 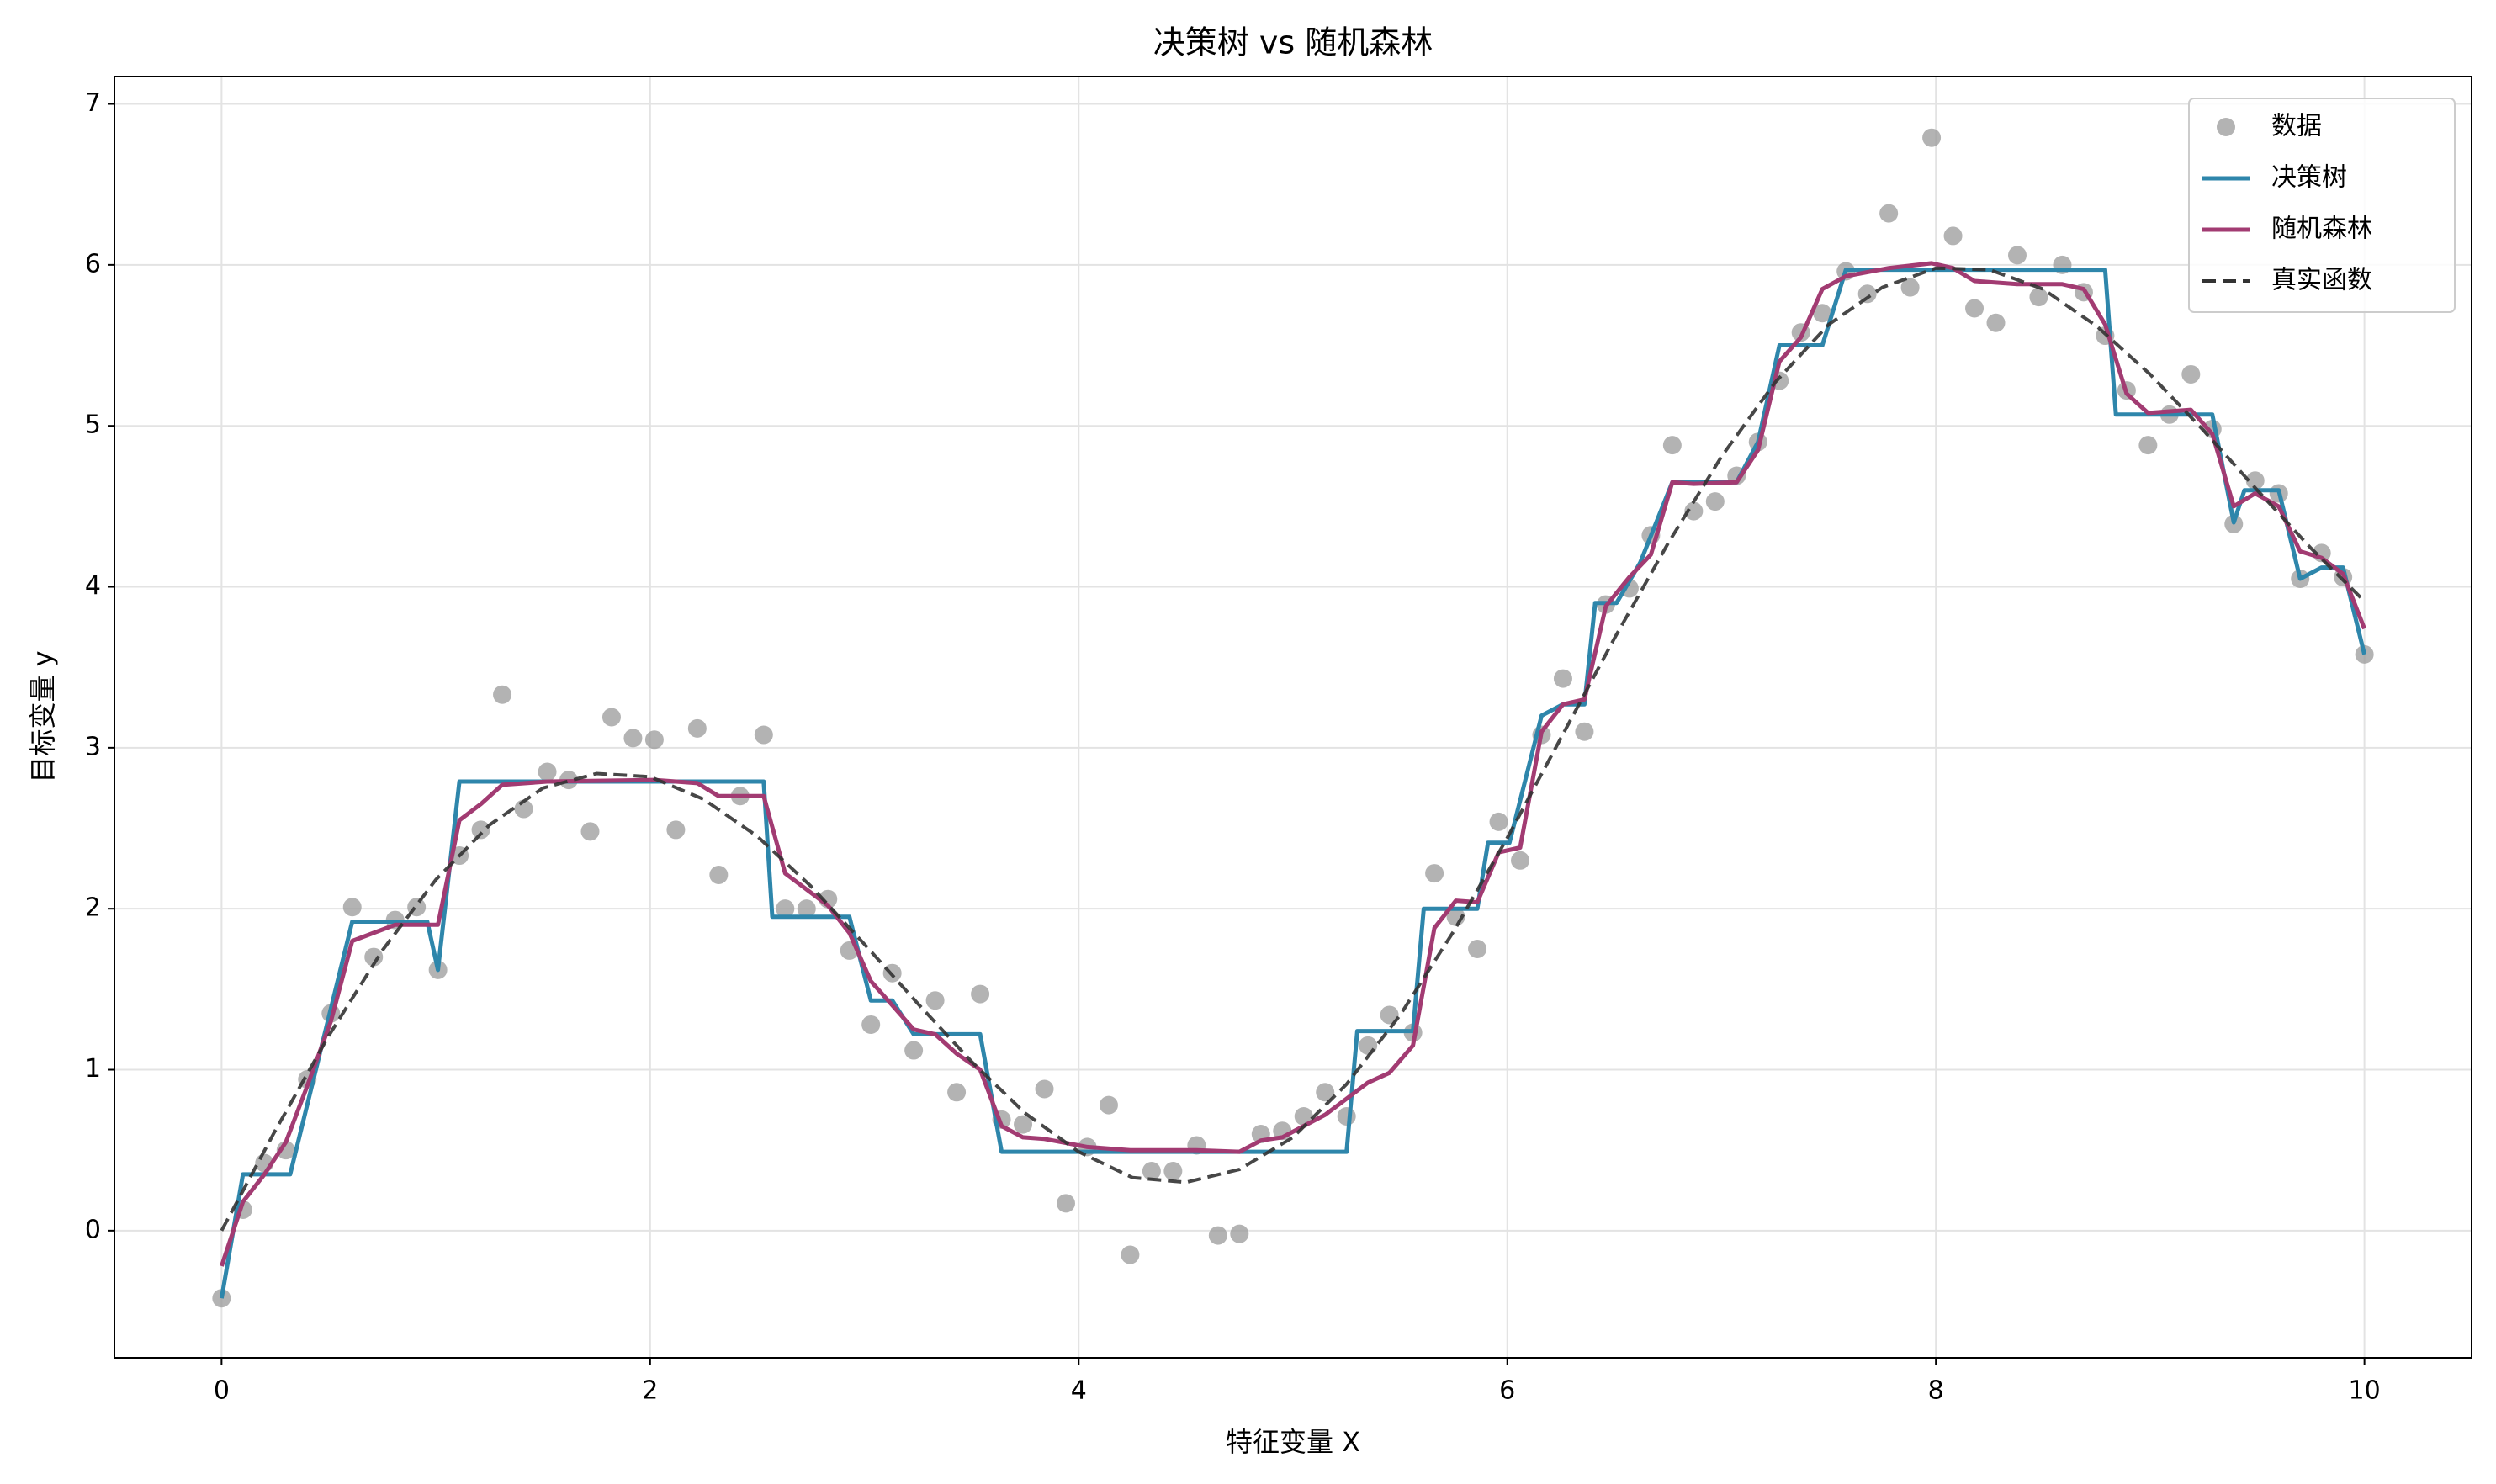 I want to click on x-tick-label: 4, so click(x=1079, y=1391).